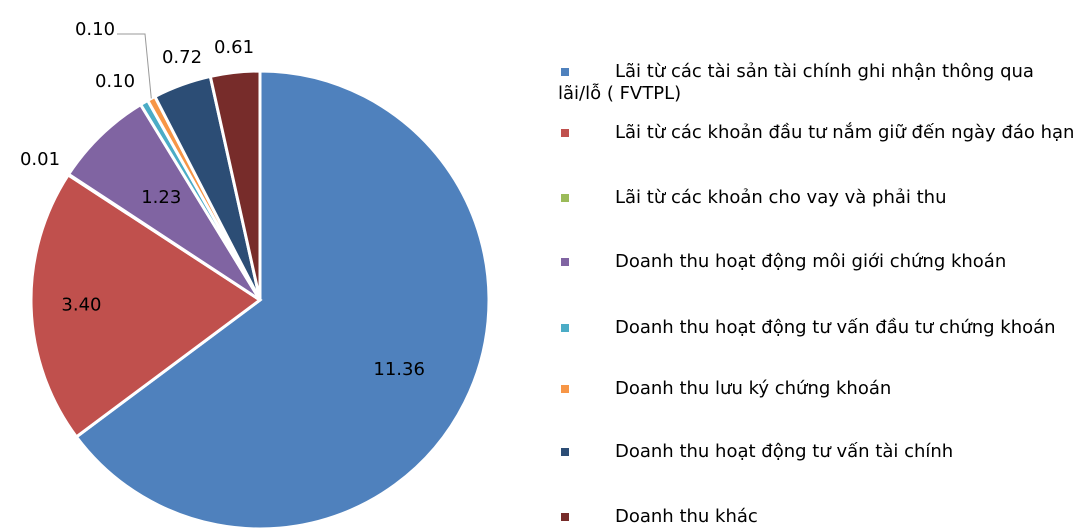 The image size is (1080, 529). Describe the element at coordinates (753, 388) in the screenshot. I see `legend-label: Doanh thu lưu ký chứng khoán` at that location.